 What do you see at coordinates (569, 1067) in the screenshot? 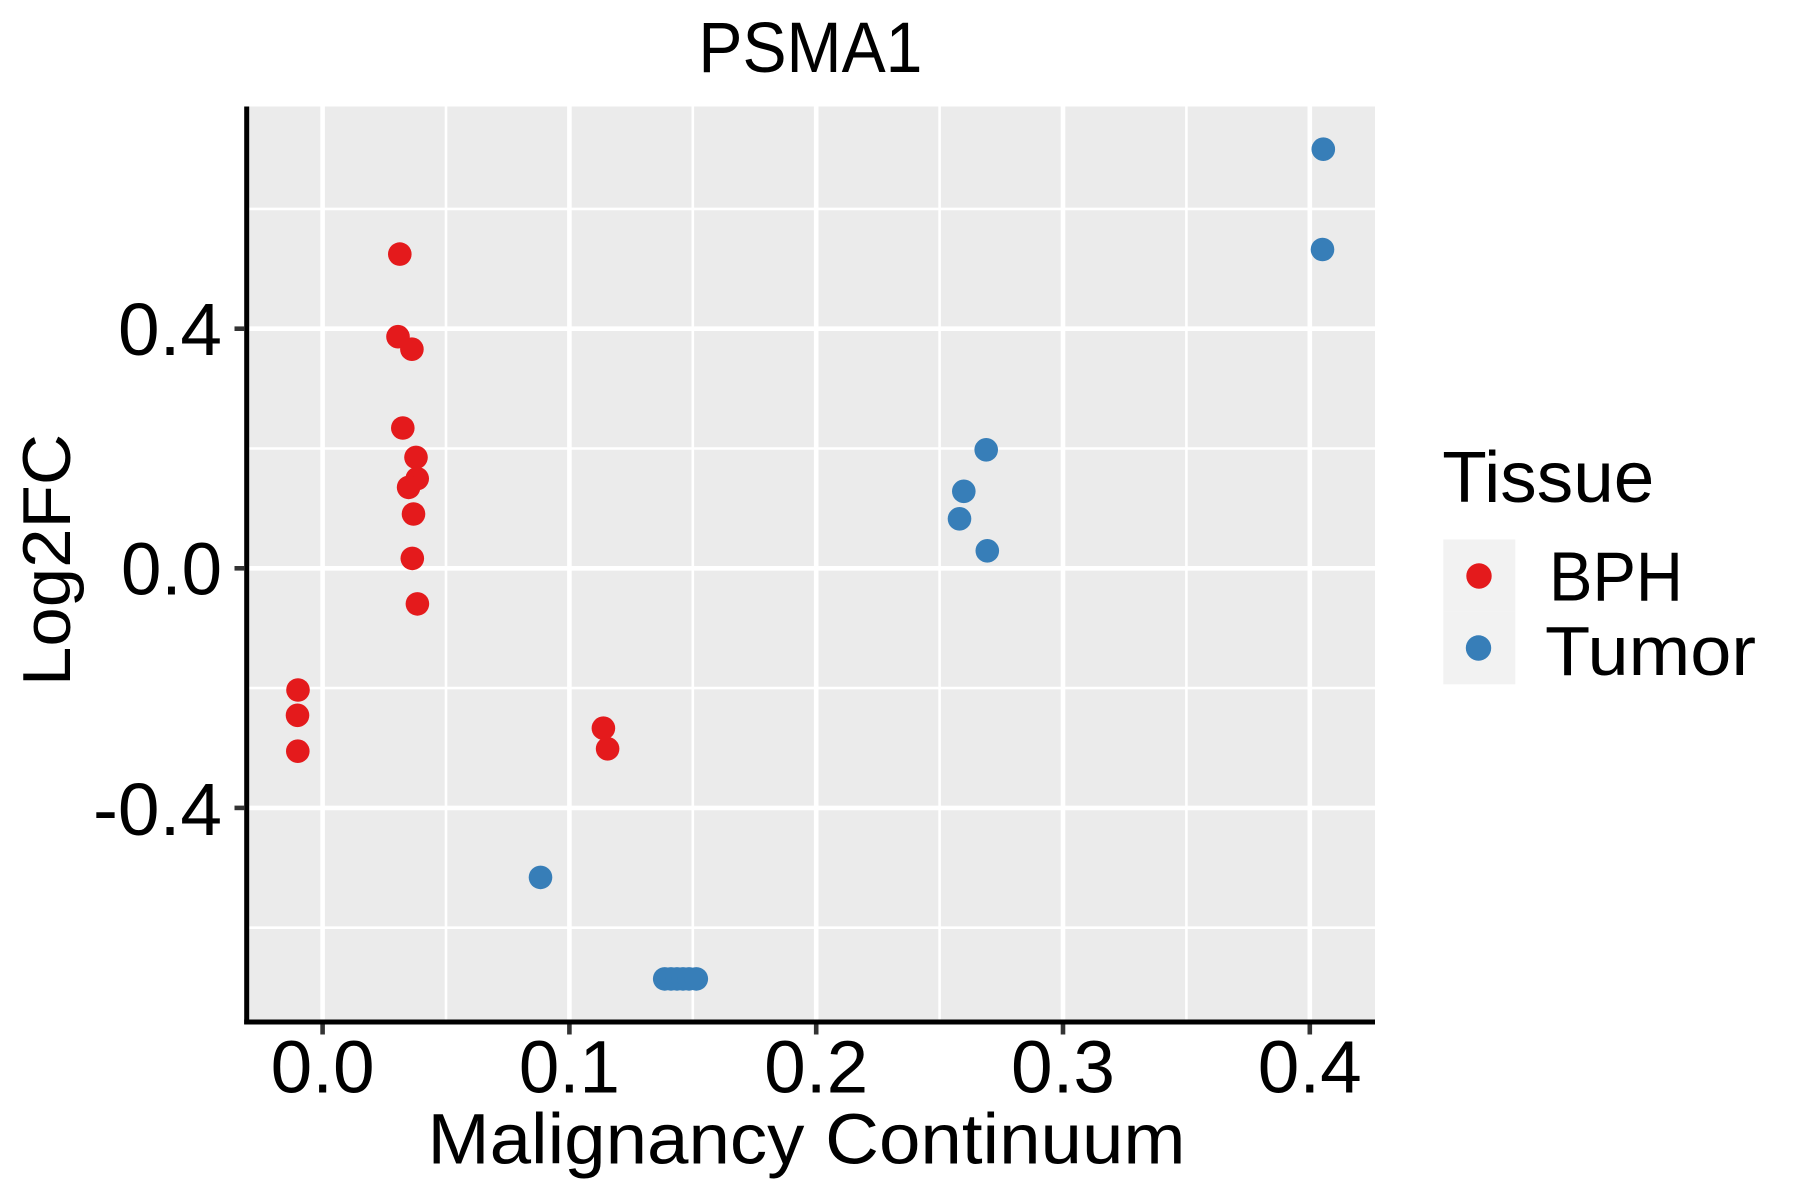
I see `svg-text: 0.1` at bounding box center [569, 1067].